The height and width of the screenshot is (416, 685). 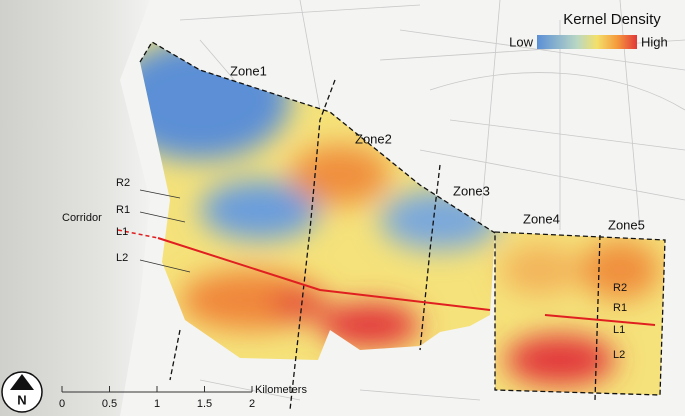 I want to click on north-arrow-head, so click(x=22, y=382).